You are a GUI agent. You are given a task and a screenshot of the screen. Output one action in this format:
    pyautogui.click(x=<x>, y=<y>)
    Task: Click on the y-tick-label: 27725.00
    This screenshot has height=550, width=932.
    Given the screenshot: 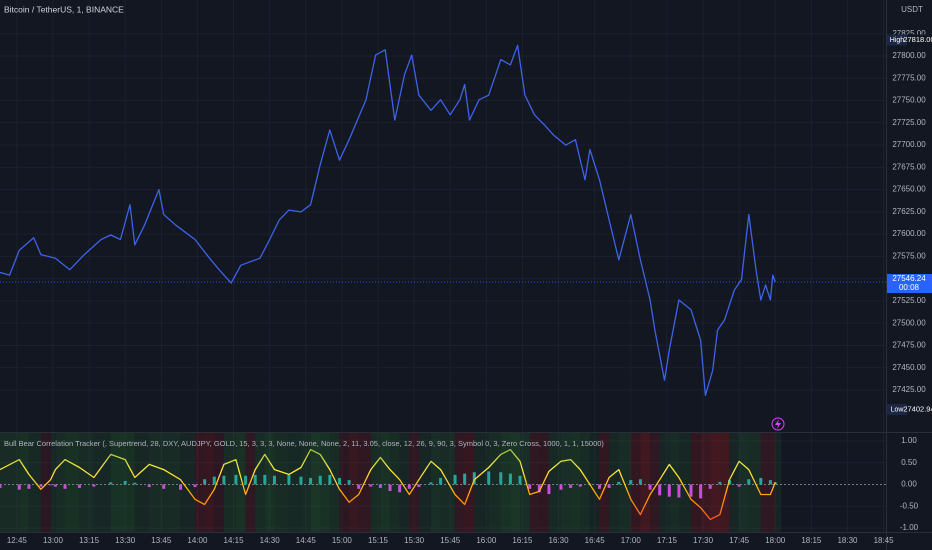 What is the action you would take?
    pyautogui.click(x=909, y=122)
    